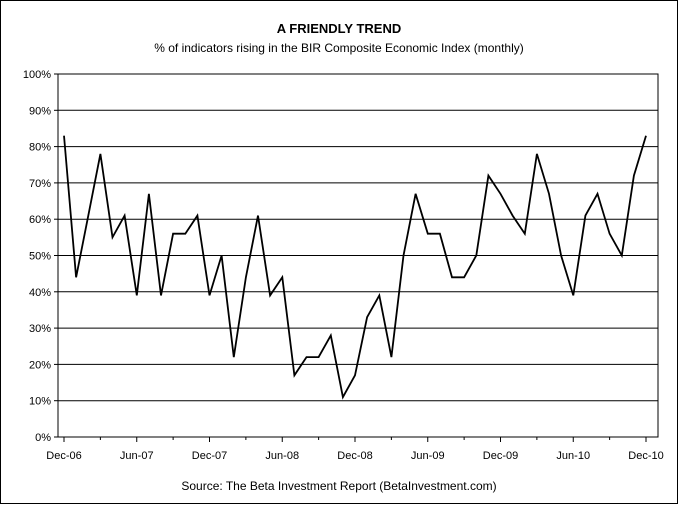  What do you see at coordinates (137, 456) in the screenshot?
I see `x-tick-label-Jun-07: Jun-07` at bounding box center [137, 456].